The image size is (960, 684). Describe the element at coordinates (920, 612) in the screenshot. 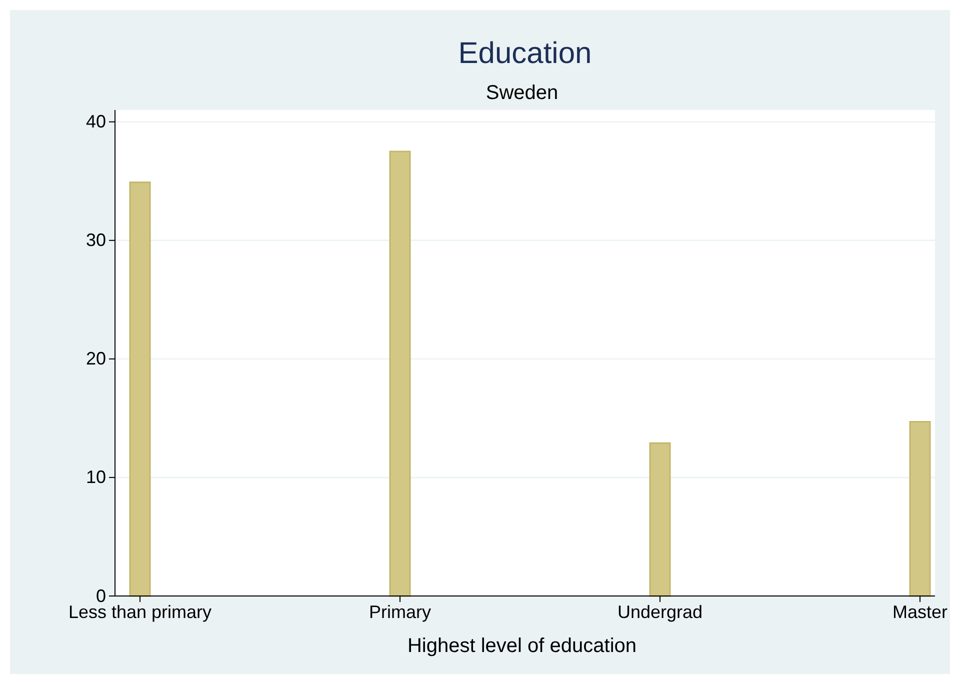

I see `x-tick-label: Master` at that location.